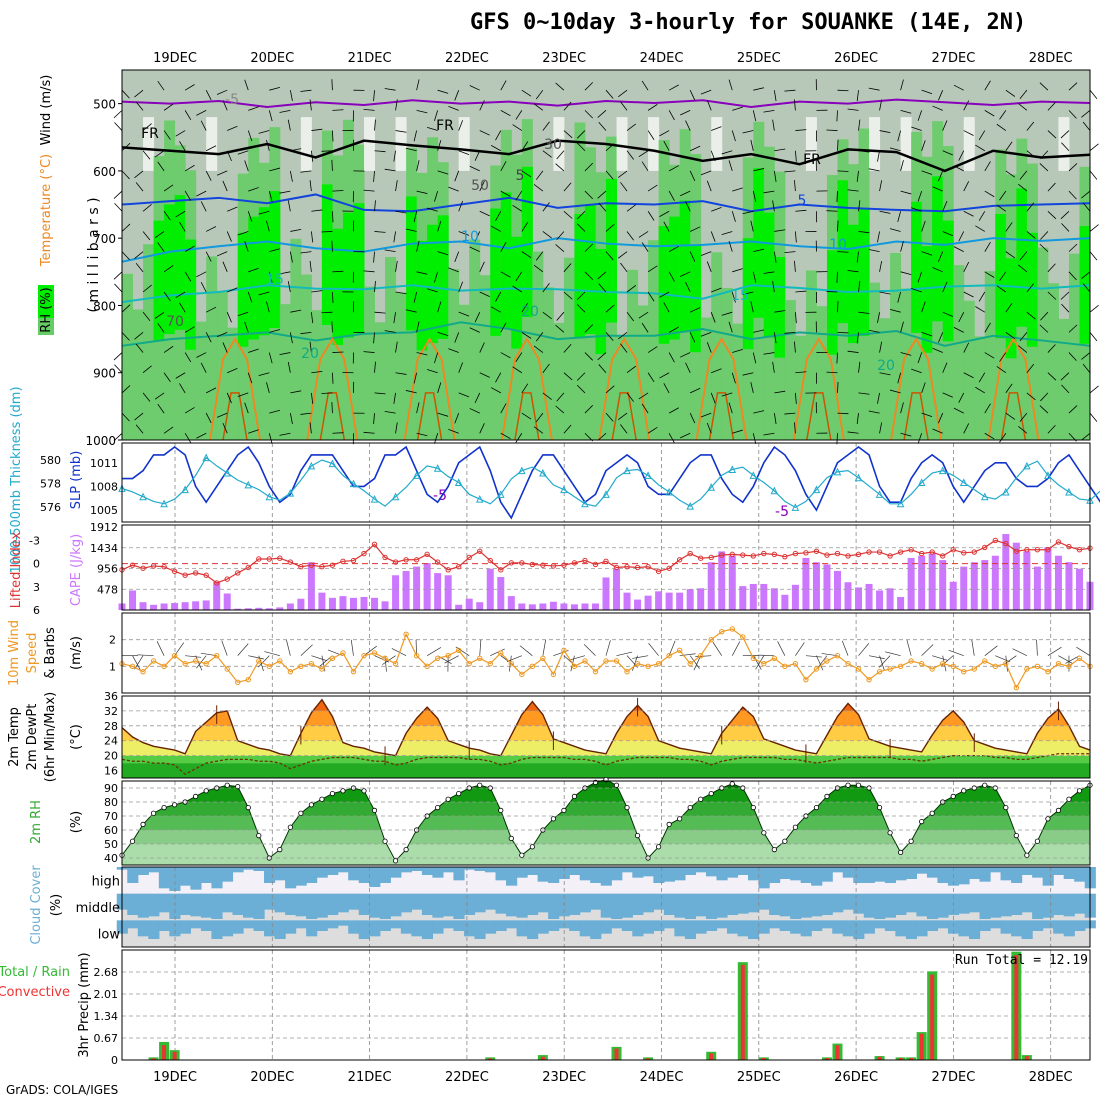 The image size is (1100, 1100). I want to click on precip-axis-label: 3hr Precip (mm), so click(84, 1004).